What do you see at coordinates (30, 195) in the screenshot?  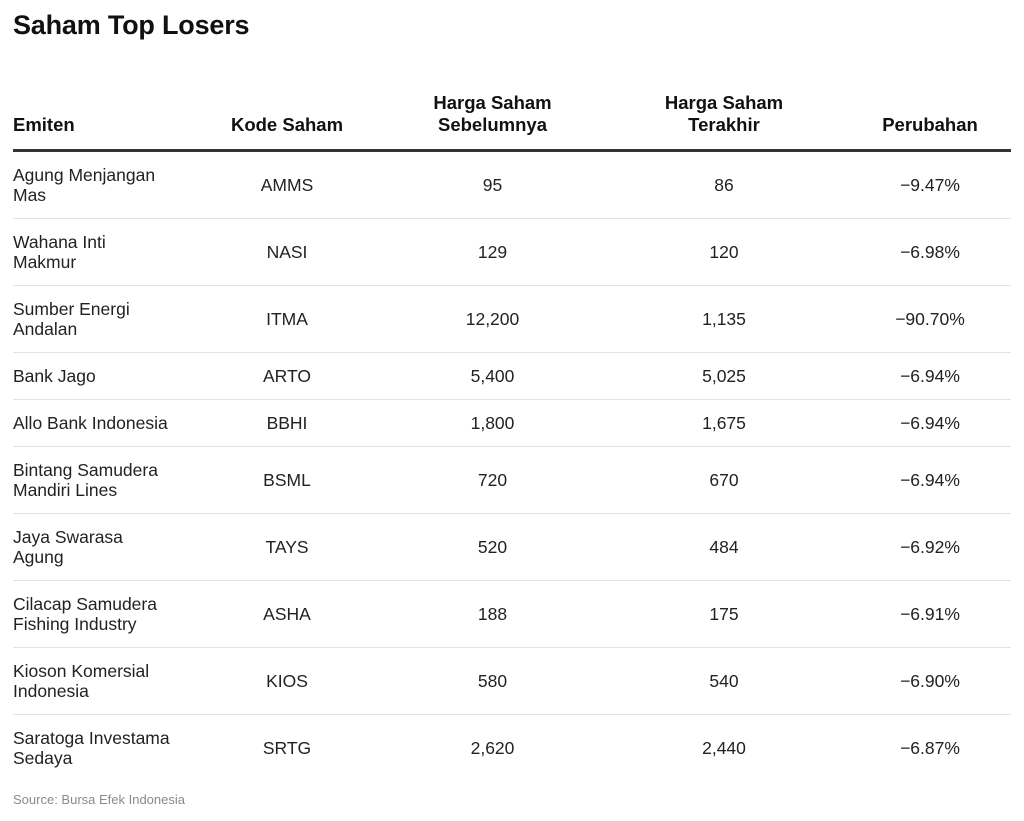 I see `emiten-name-line: Mas` at bounding box center [30, 195].